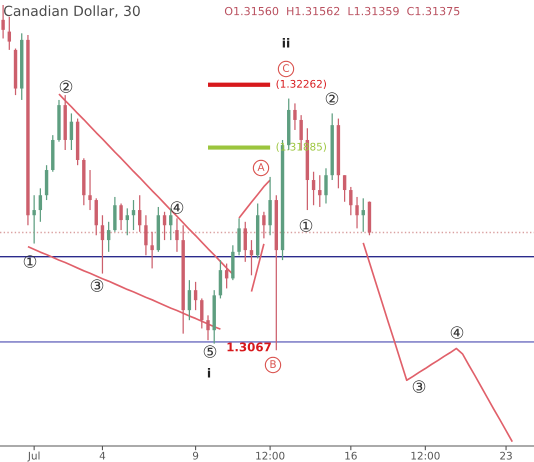 This screenshot has width=534, height=462. What do you see at coordinates (286, 68) in the screenshot?
I see `annotation: C` at bounding box center [286, 68].